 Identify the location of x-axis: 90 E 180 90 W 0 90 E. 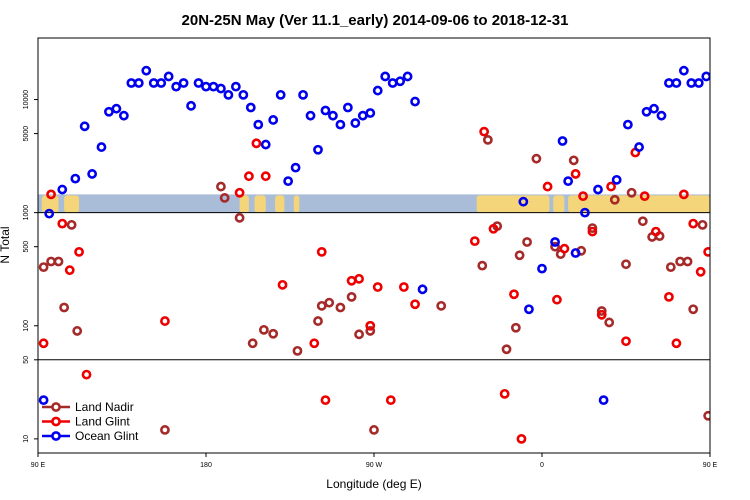
(374, 461).